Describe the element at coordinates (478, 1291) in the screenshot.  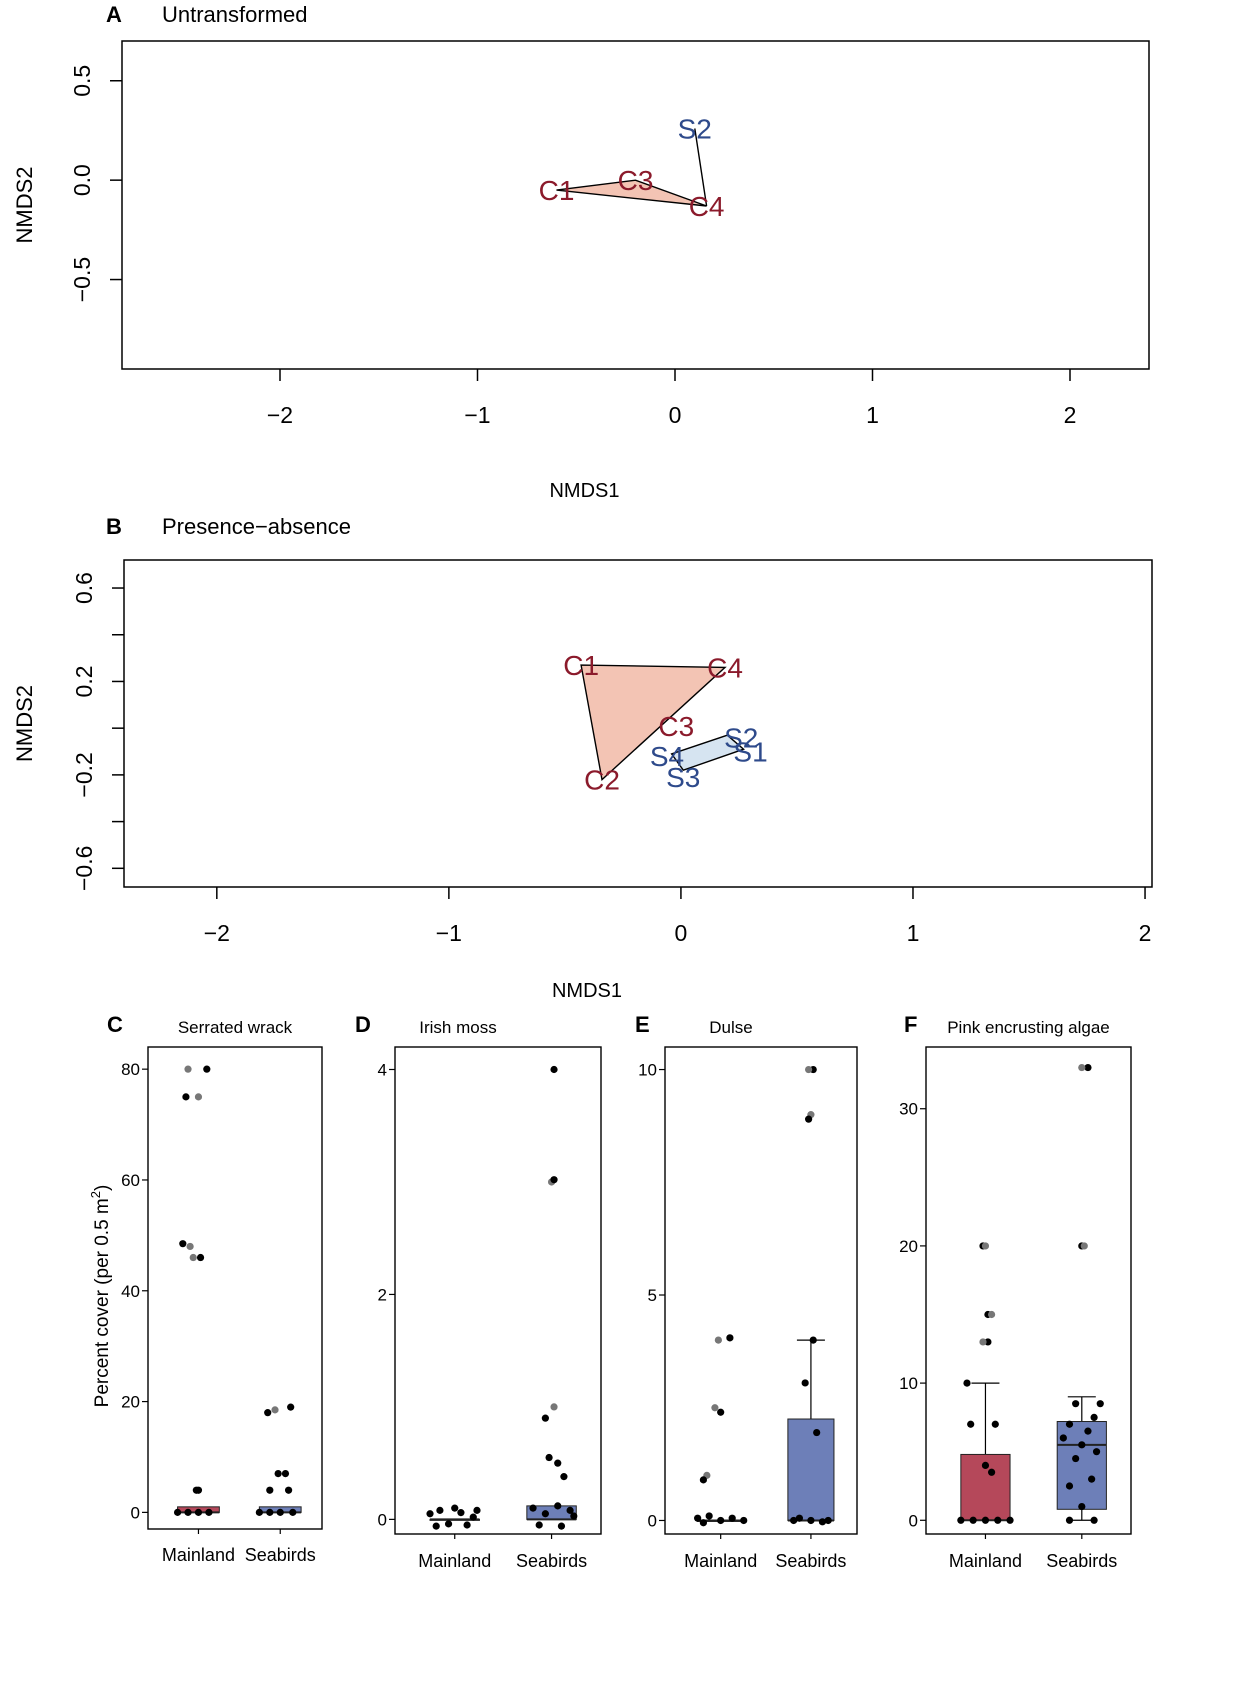
I see `panel-d-irish-moss-boxplot: D Irish moss 0 2 4 Mainland Seabirds` at that location.